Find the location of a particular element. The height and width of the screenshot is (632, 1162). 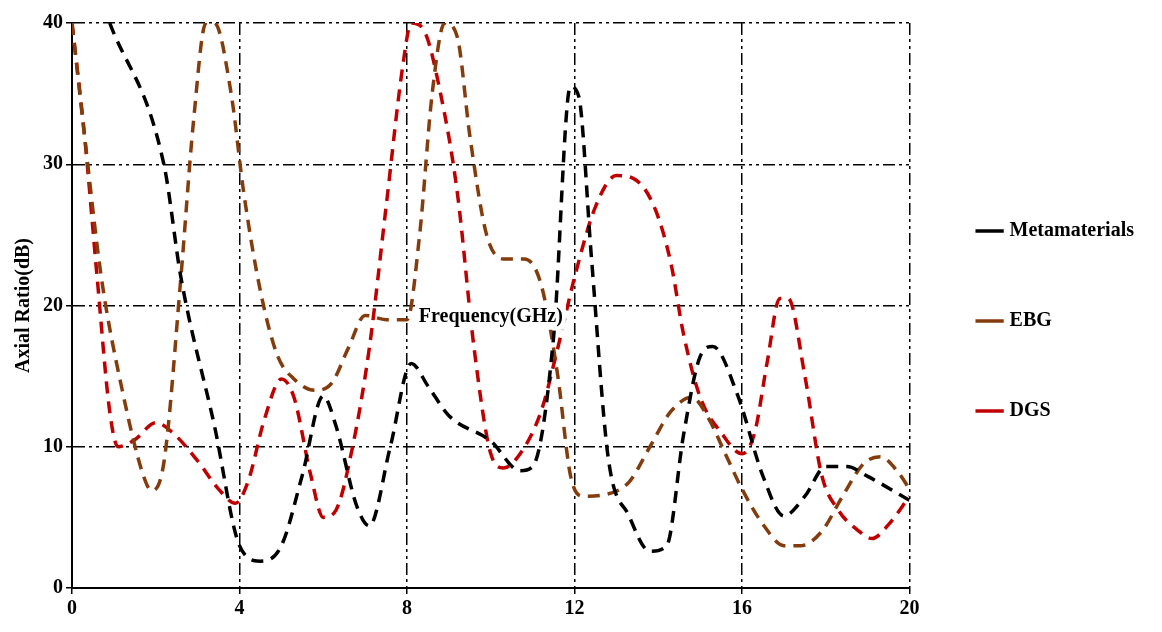

x-tick-label: 4 is located at coordinates (239, 607).